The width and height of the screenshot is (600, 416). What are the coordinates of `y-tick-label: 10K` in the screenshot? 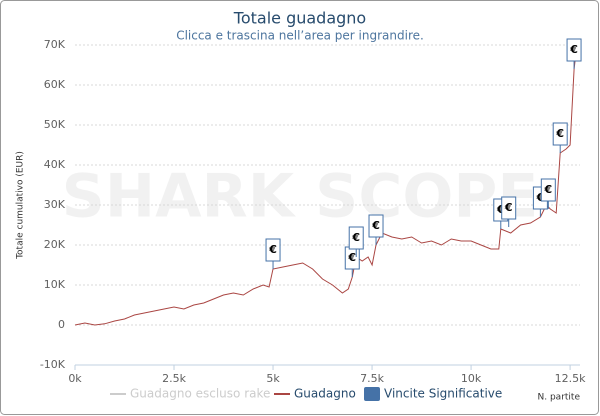 It's located at (55, 284).